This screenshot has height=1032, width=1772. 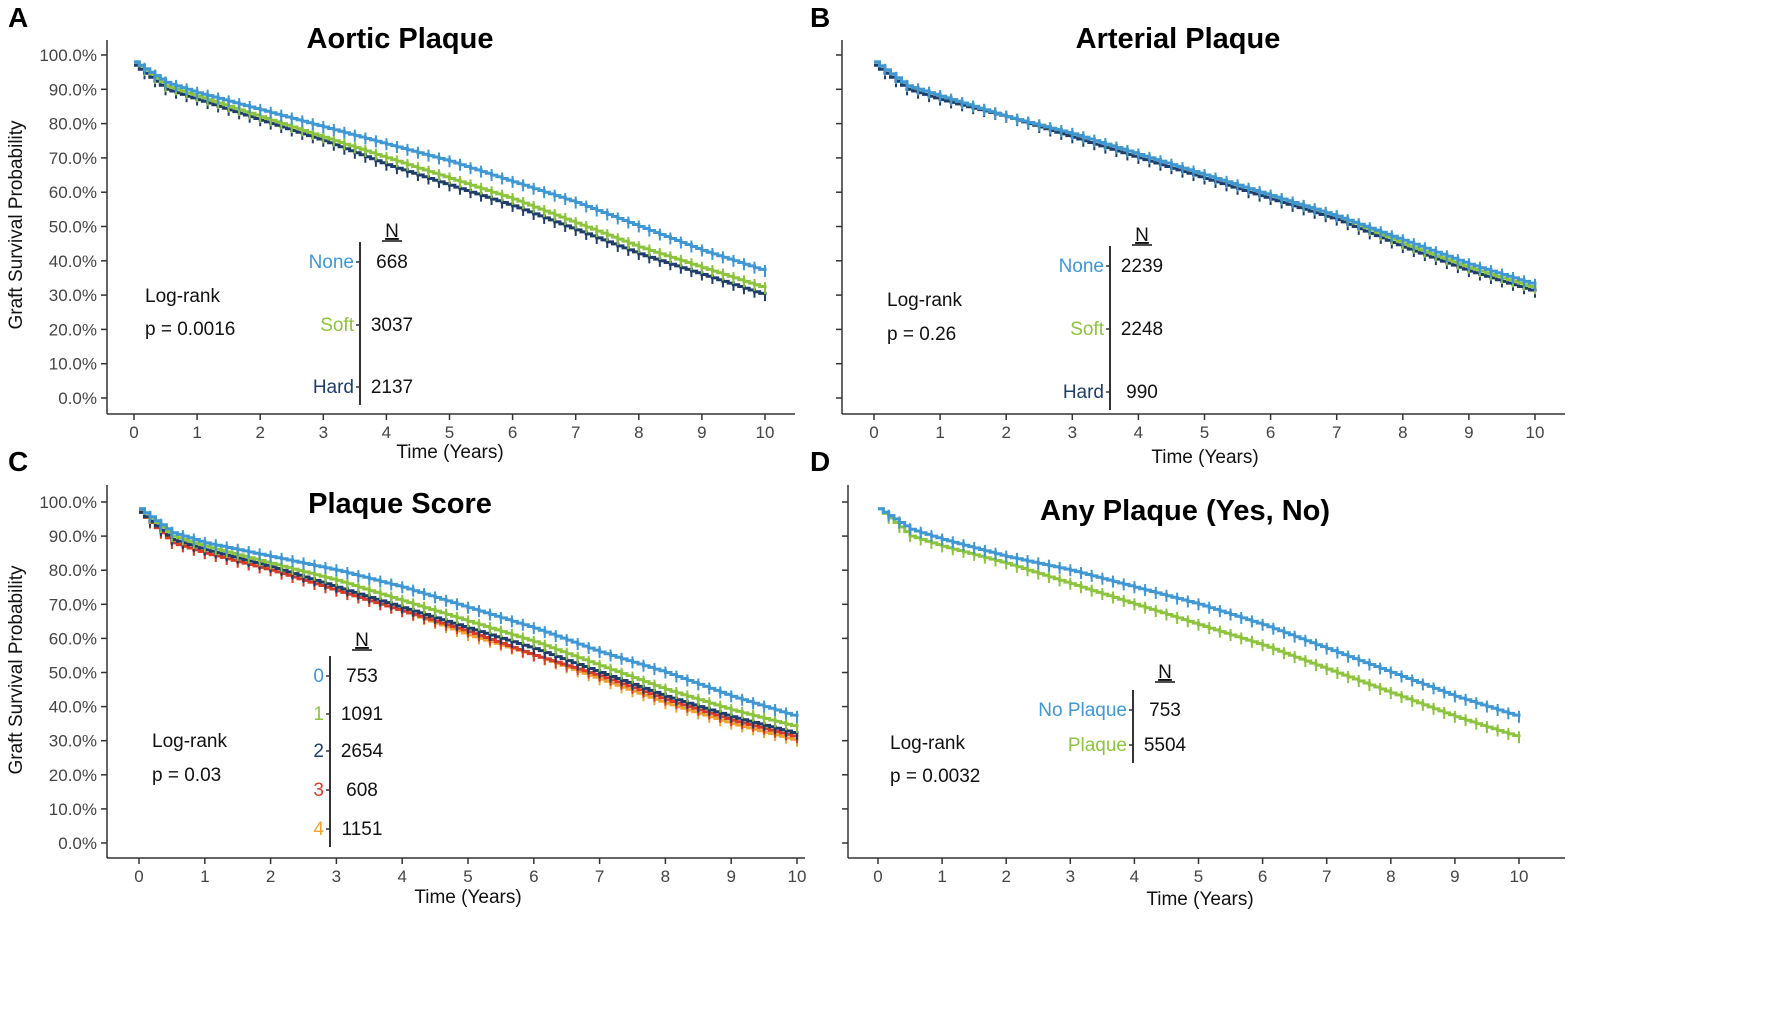 I want to click on risk-legend: N None 2239 Soft 2248 Hard 990, so click(x=1111, y=317).